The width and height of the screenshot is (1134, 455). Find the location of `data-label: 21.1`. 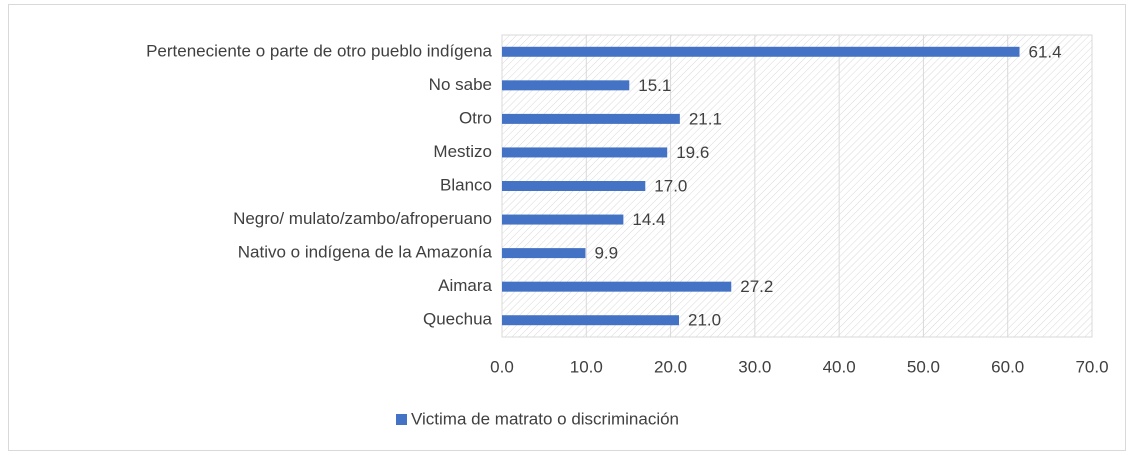

data-label: 21.1 is located at coordinates (705, 118).